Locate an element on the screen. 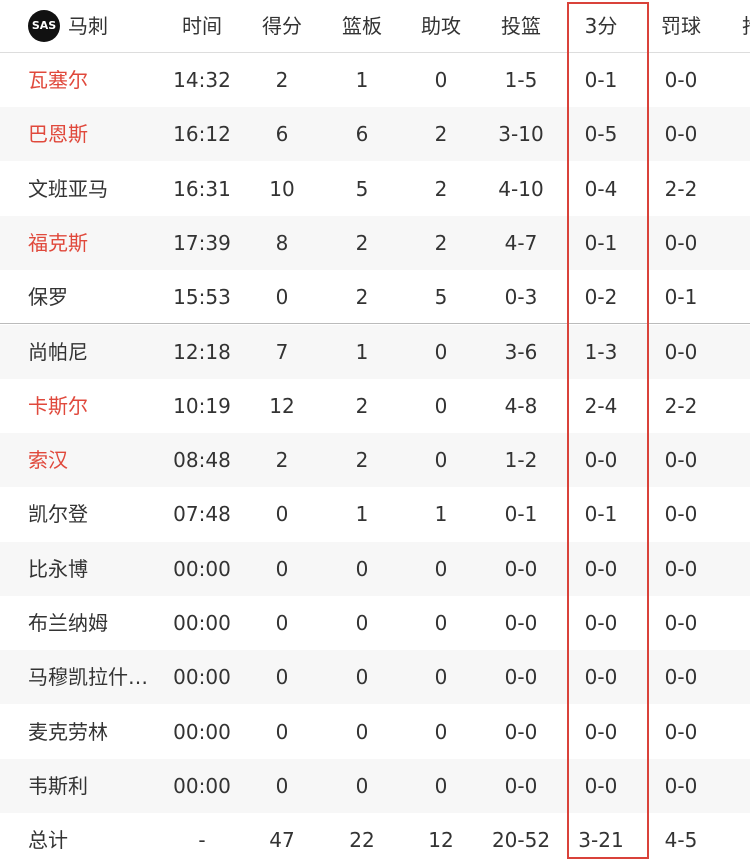 The image size is (750, 865). stat-cell: 22 is located at coordinates (362, 840).